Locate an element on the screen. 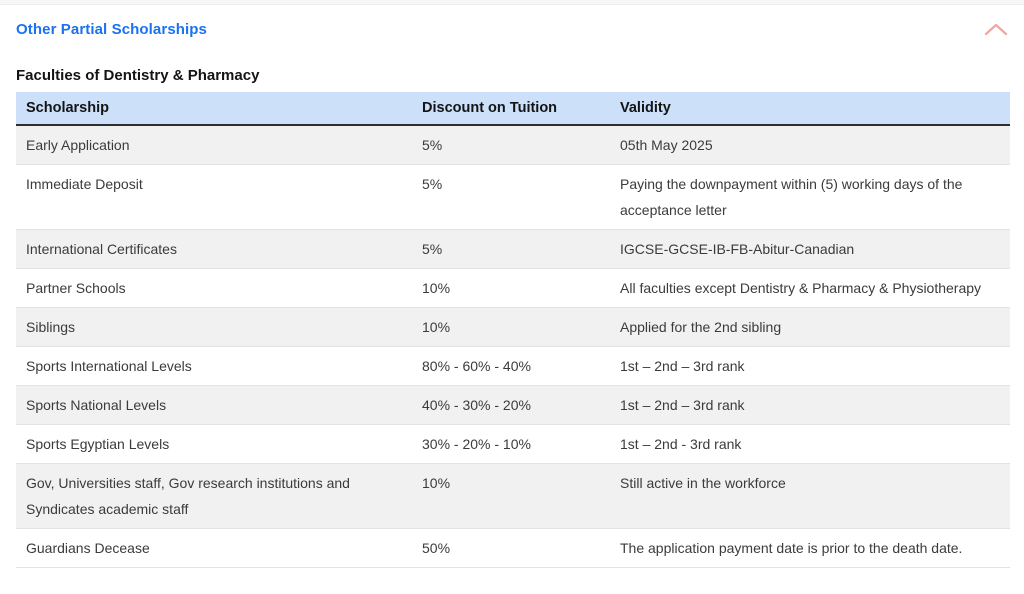 Image resolution: width=1024 pixels, height=594 pixels. chevron-up-icon is located at coordinates (996, 31).